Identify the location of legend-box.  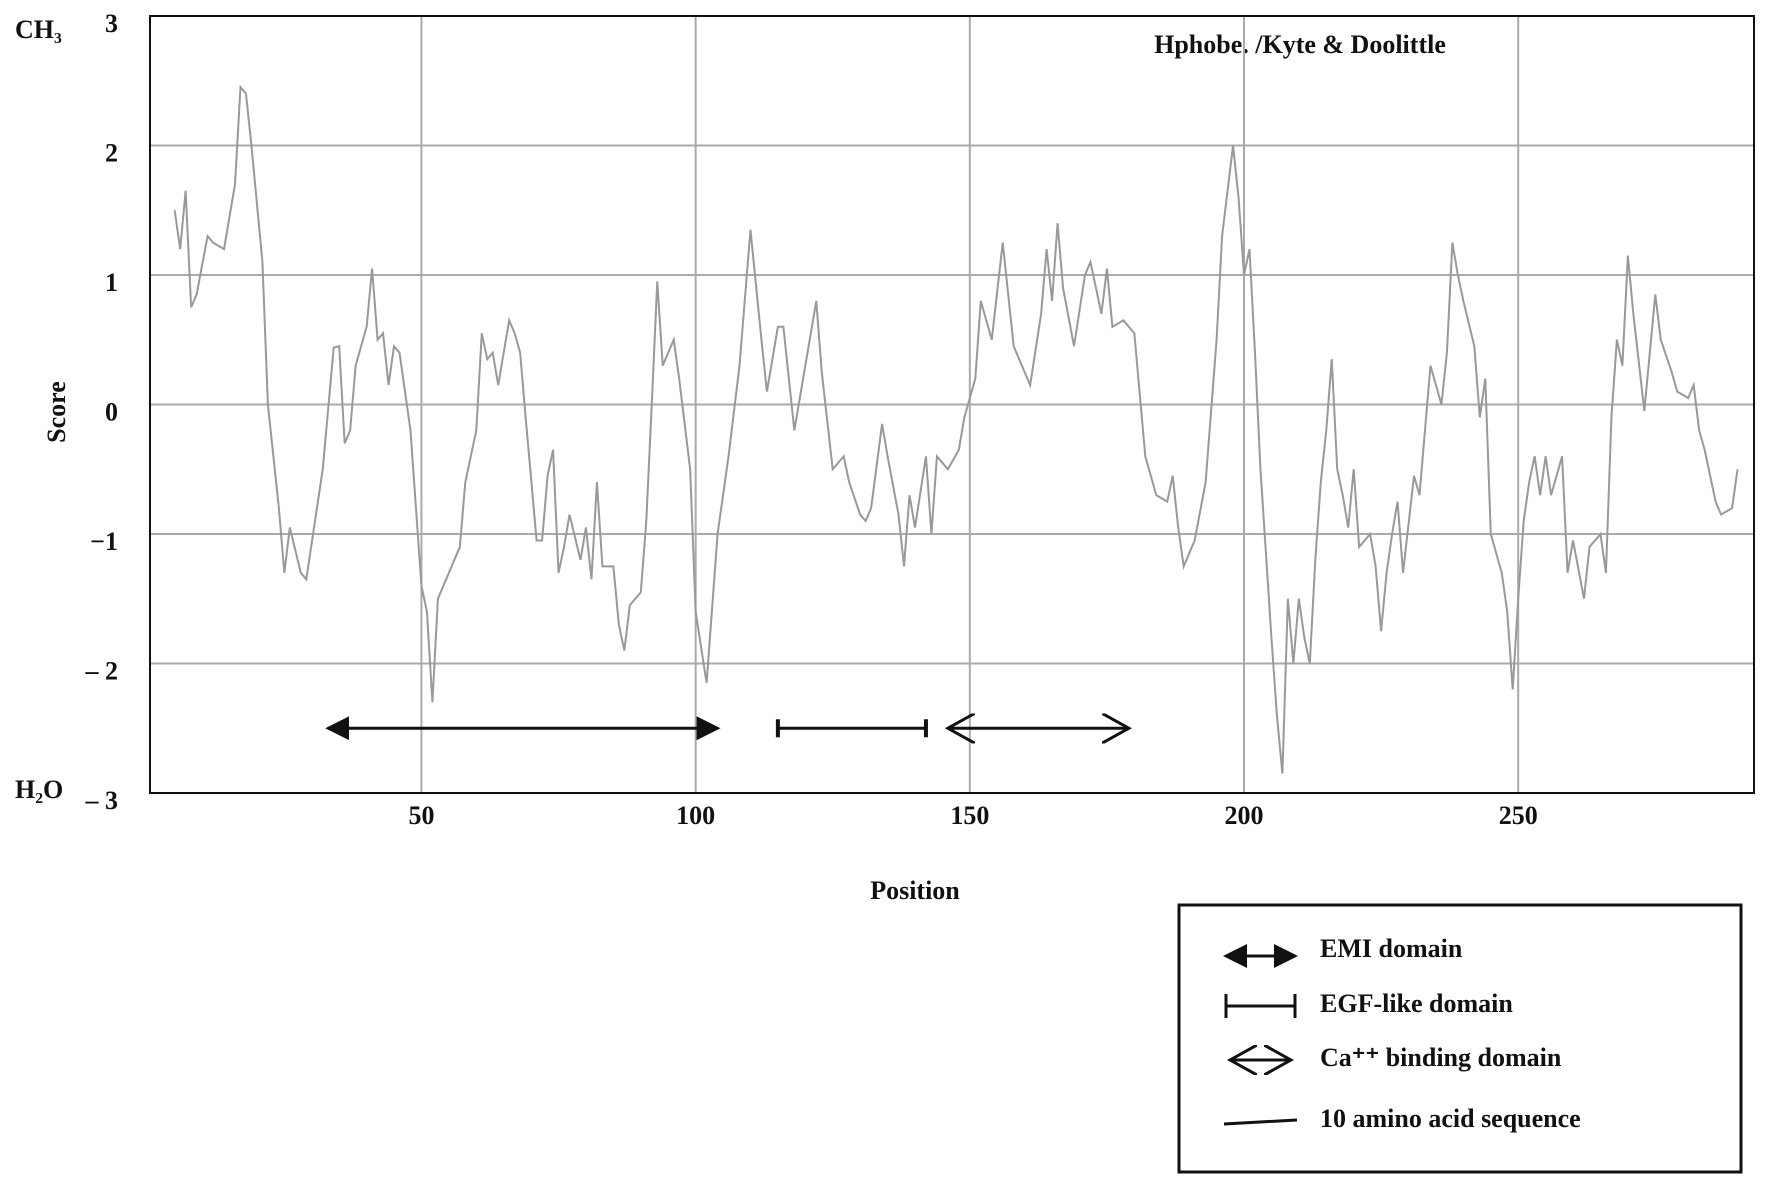
(1460, 1038).